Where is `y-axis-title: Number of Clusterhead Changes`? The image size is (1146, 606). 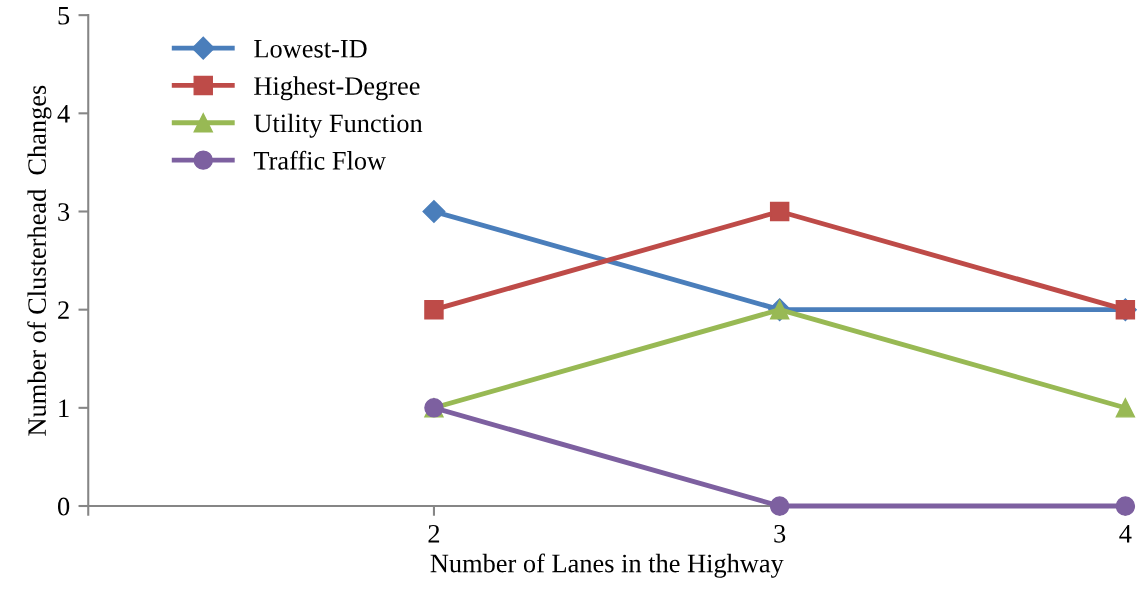 y-axis-title: Number of Clusterhead Changes is located at coordinates (39, 260).